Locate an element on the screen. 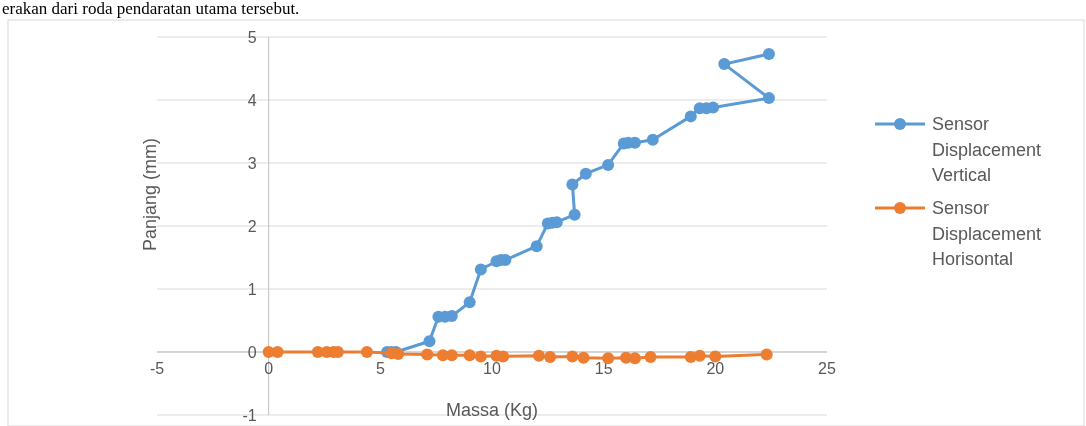  x-tick-label: 20 is located at coordinates (715, 368).